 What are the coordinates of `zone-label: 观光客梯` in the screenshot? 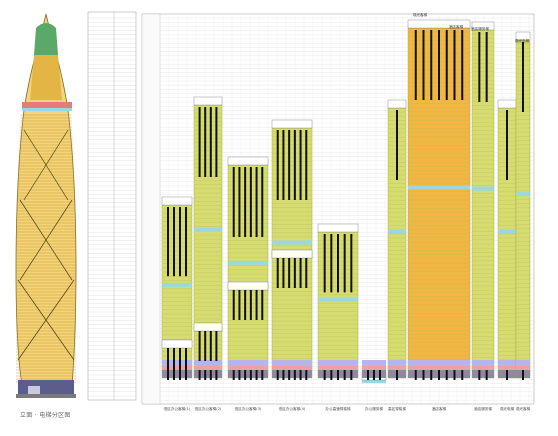 It's located at (523, 408).